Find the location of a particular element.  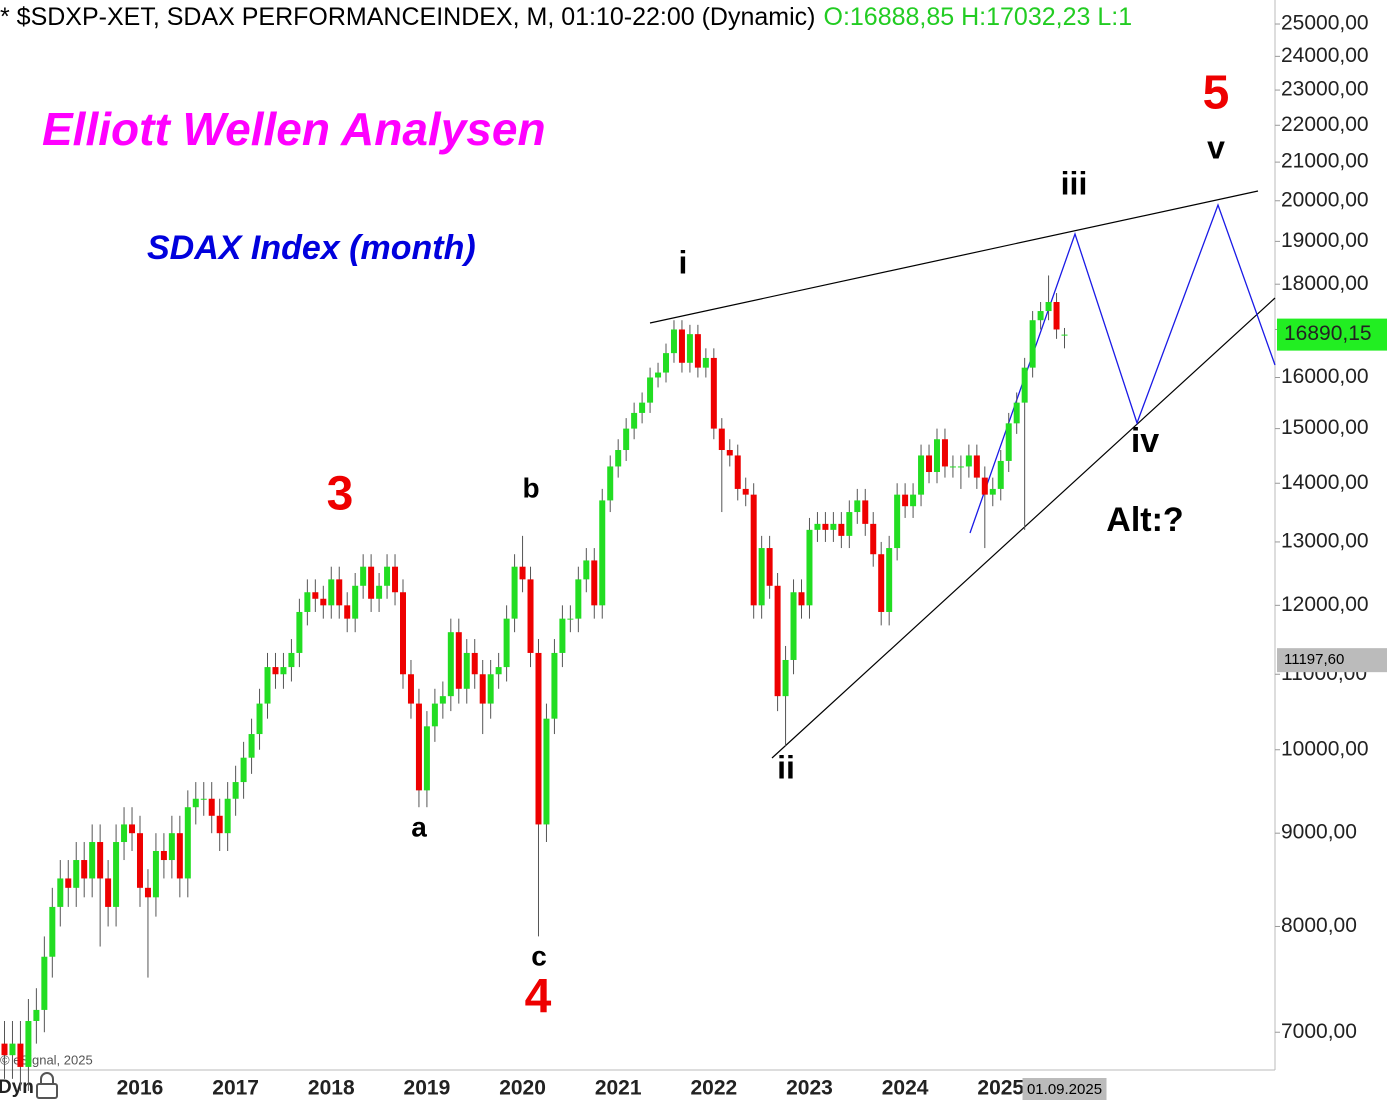

price-label: 16890,15 is located at coordinates (1328, 333).